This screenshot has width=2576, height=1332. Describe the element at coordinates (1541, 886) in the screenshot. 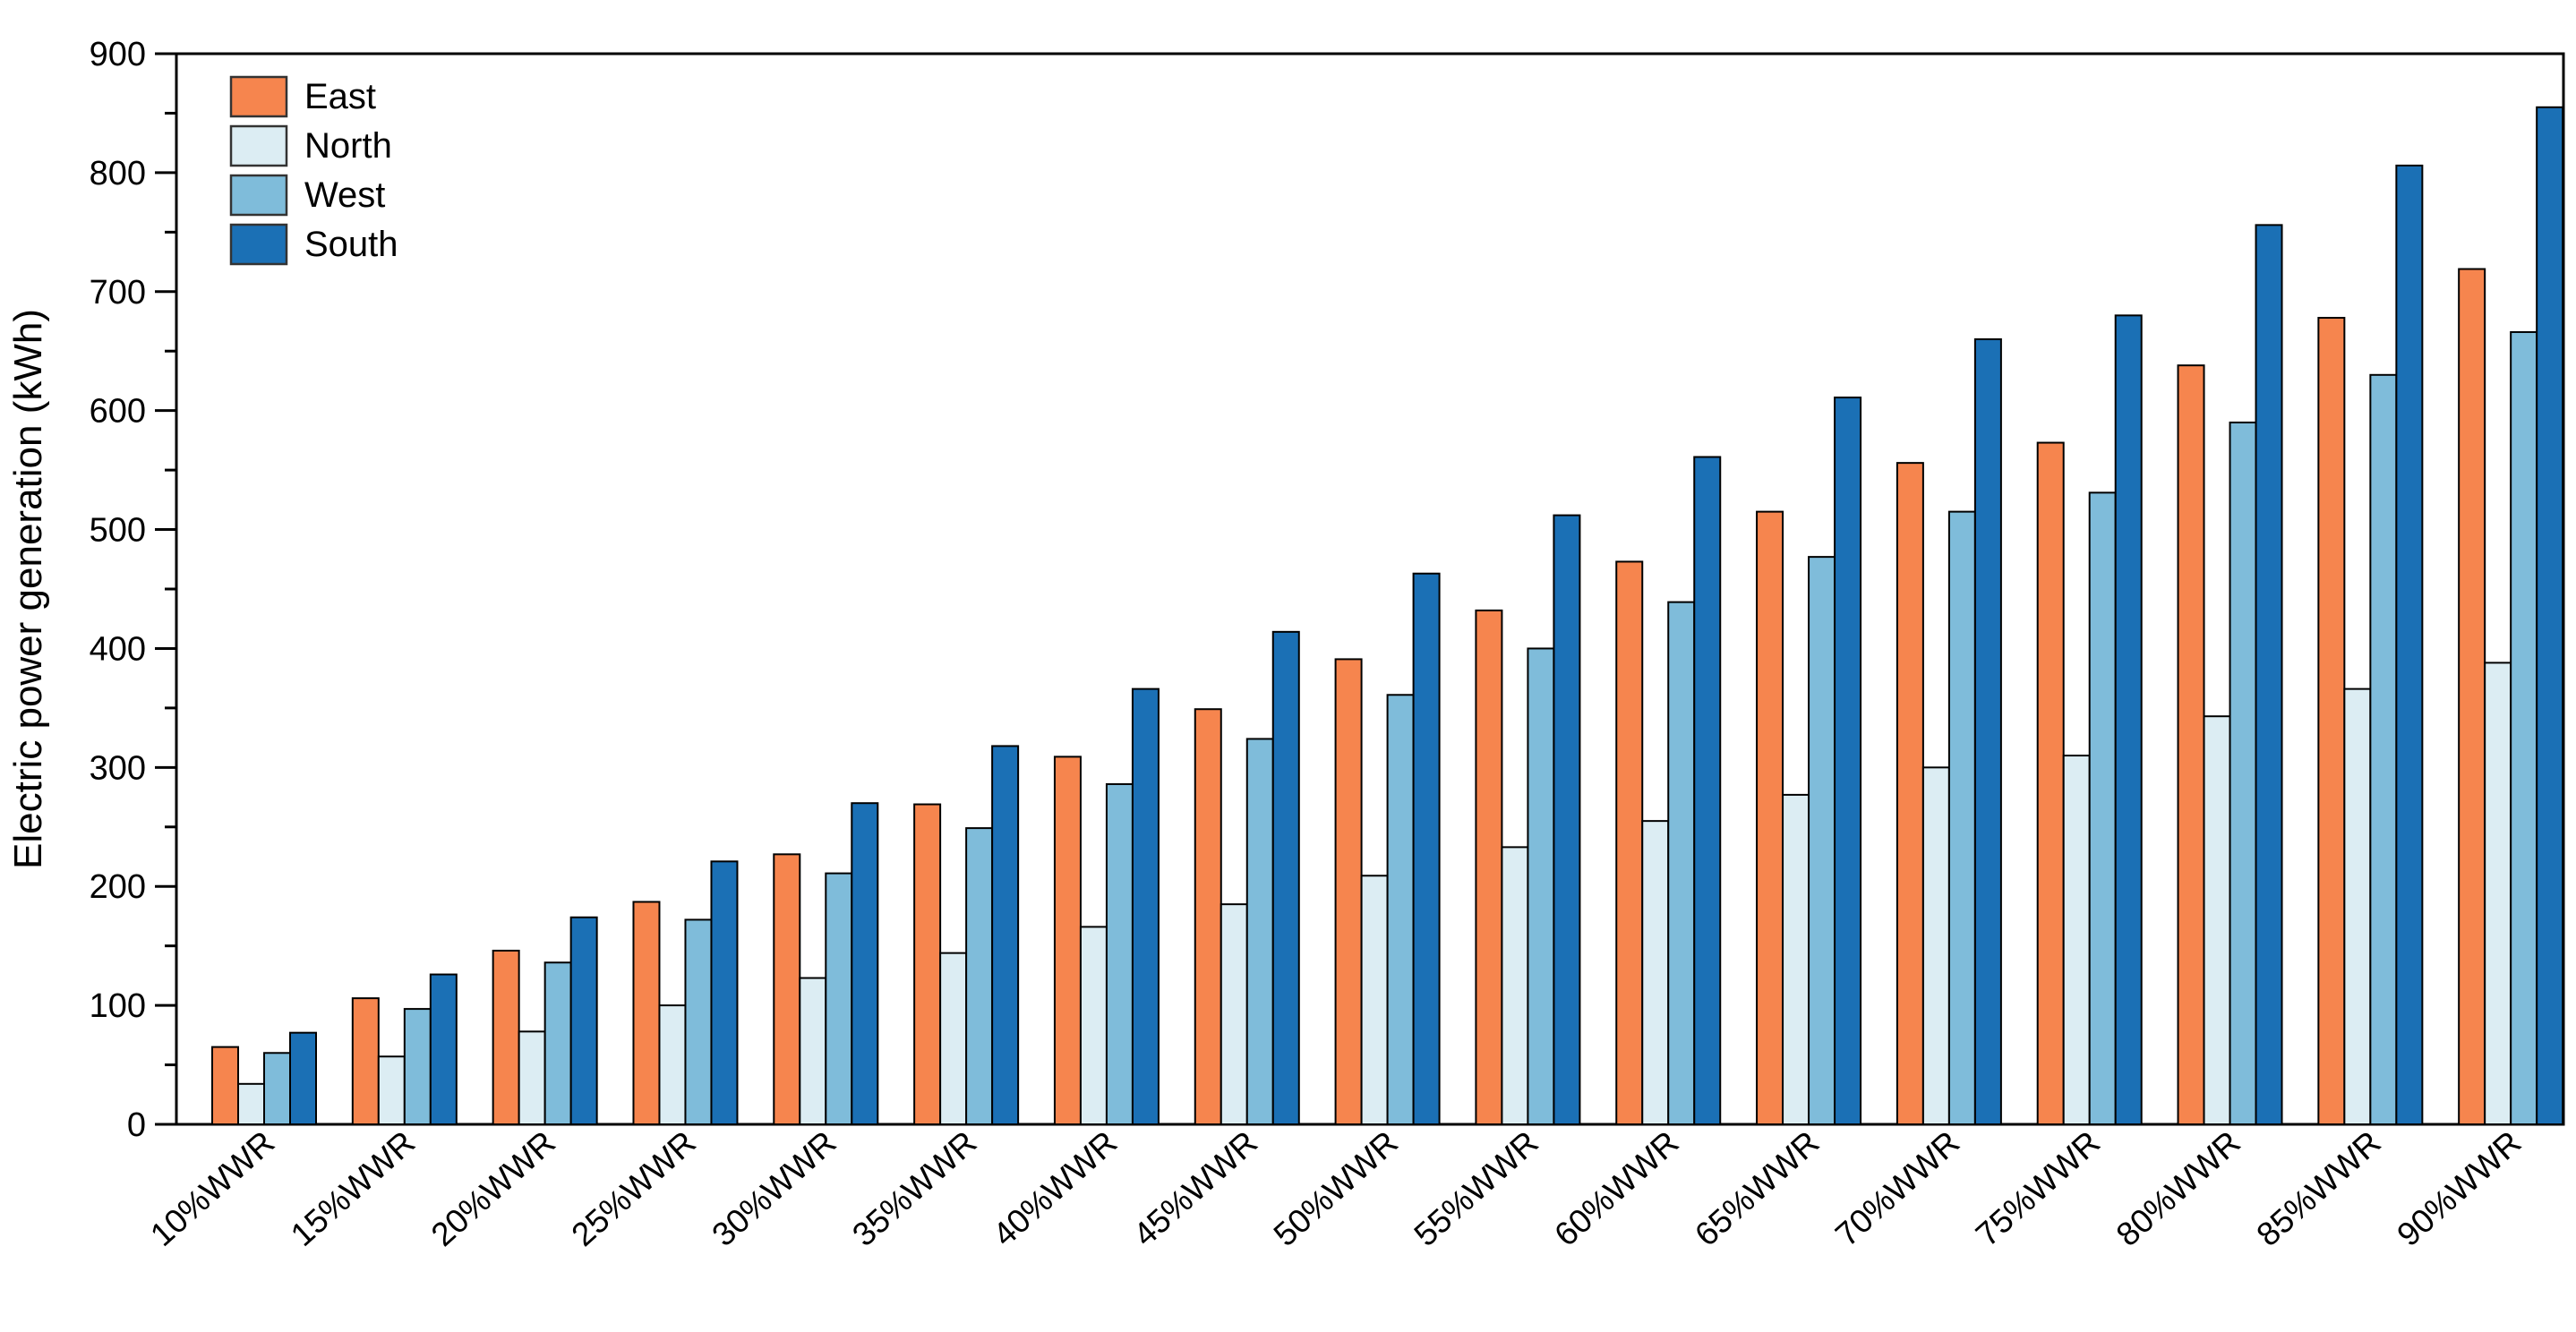

I see `bar-west-55%WWR` at that location.